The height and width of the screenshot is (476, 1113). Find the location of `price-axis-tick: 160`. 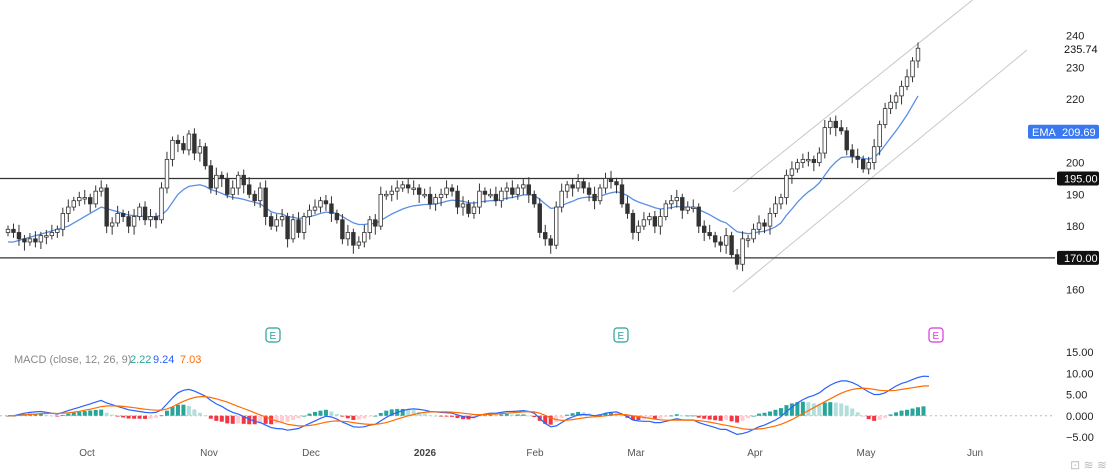

price-axis-tick: 160 is located at coordinates (1075, 291).